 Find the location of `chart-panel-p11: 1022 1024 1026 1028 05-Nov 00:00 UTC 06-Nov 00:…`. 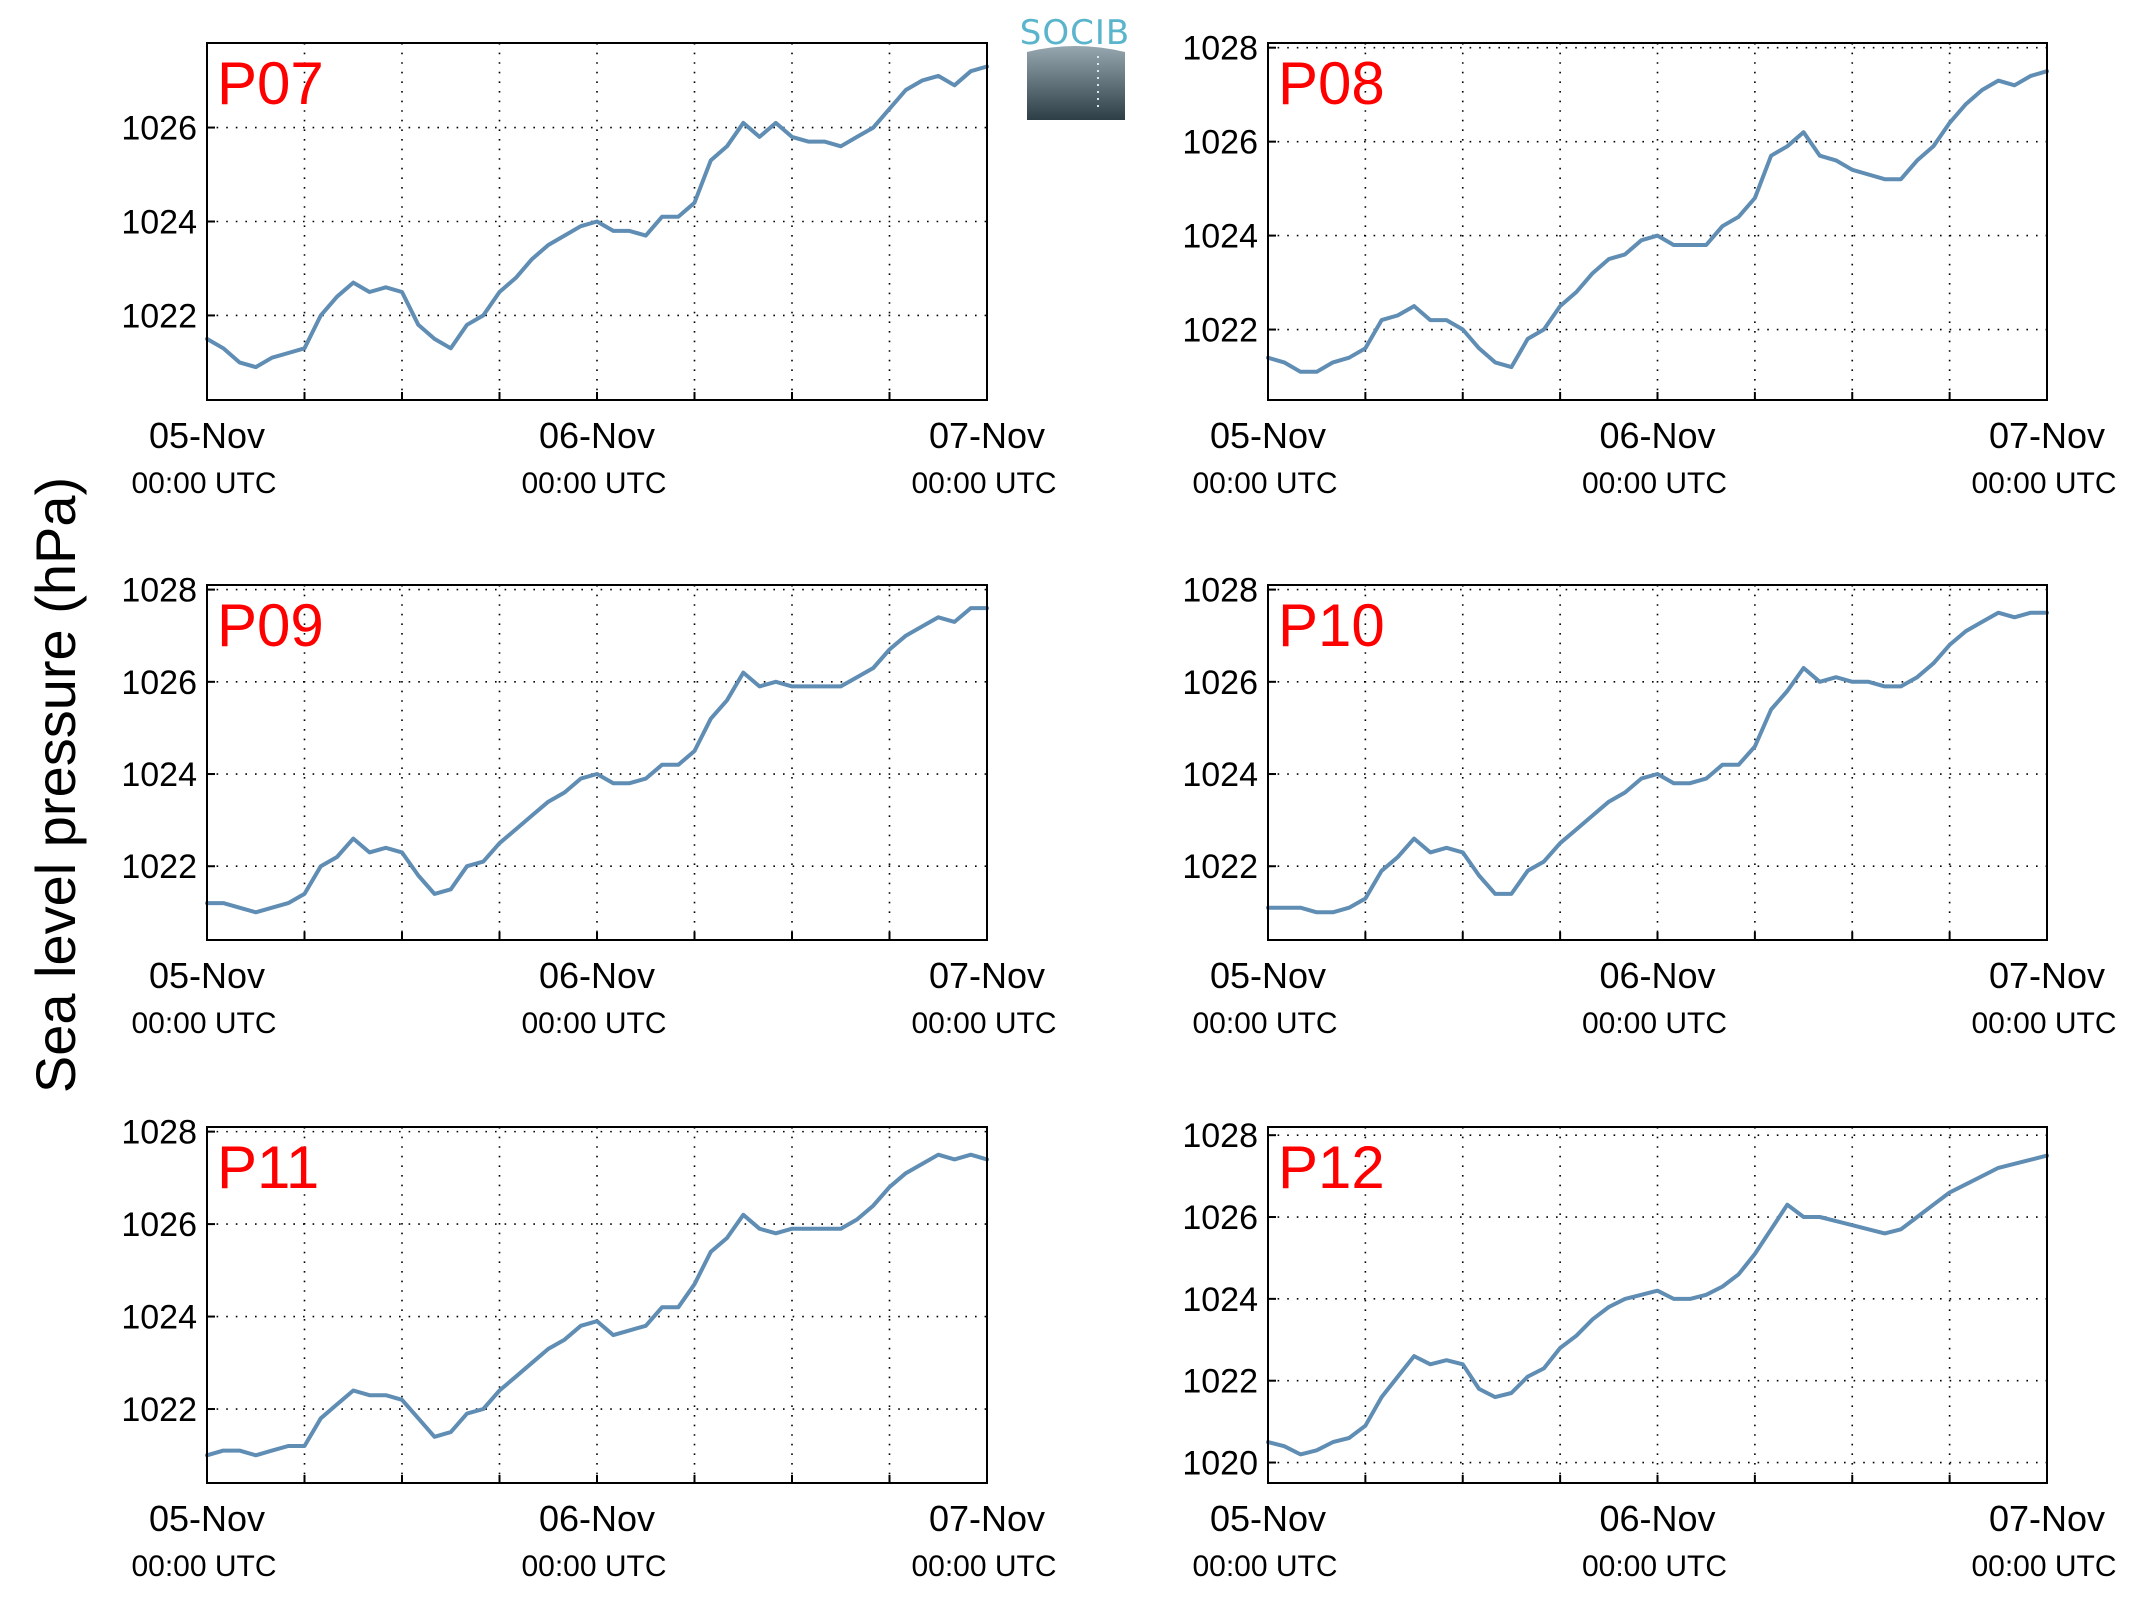

chart-panel-p11: 1022 1024 1026 1028 05-Nov 00:00 UTC 06-Nov 00:… is located at coordinates (588, 1348).